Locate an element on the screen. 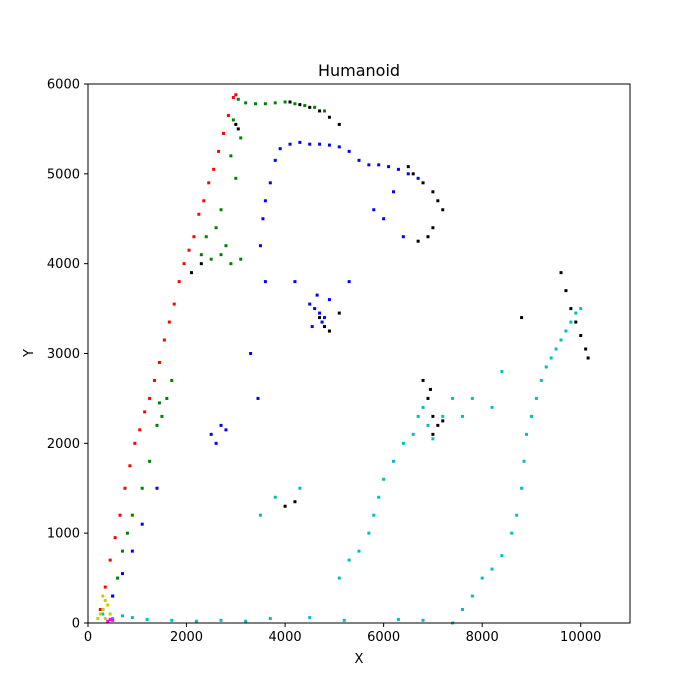 Image resolution: width=700 pixels, height=700 pixels. x-tick-label: 10000 is located at coordinates (580, 637).